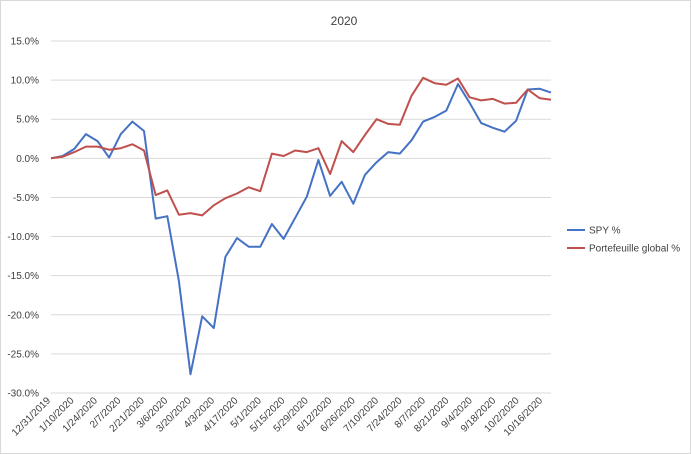 The height and width of the screenshot is (454, 691). Describe the element at coordinates (344, 21) in the screenshot. I see `chart-title: 2020` at that location.